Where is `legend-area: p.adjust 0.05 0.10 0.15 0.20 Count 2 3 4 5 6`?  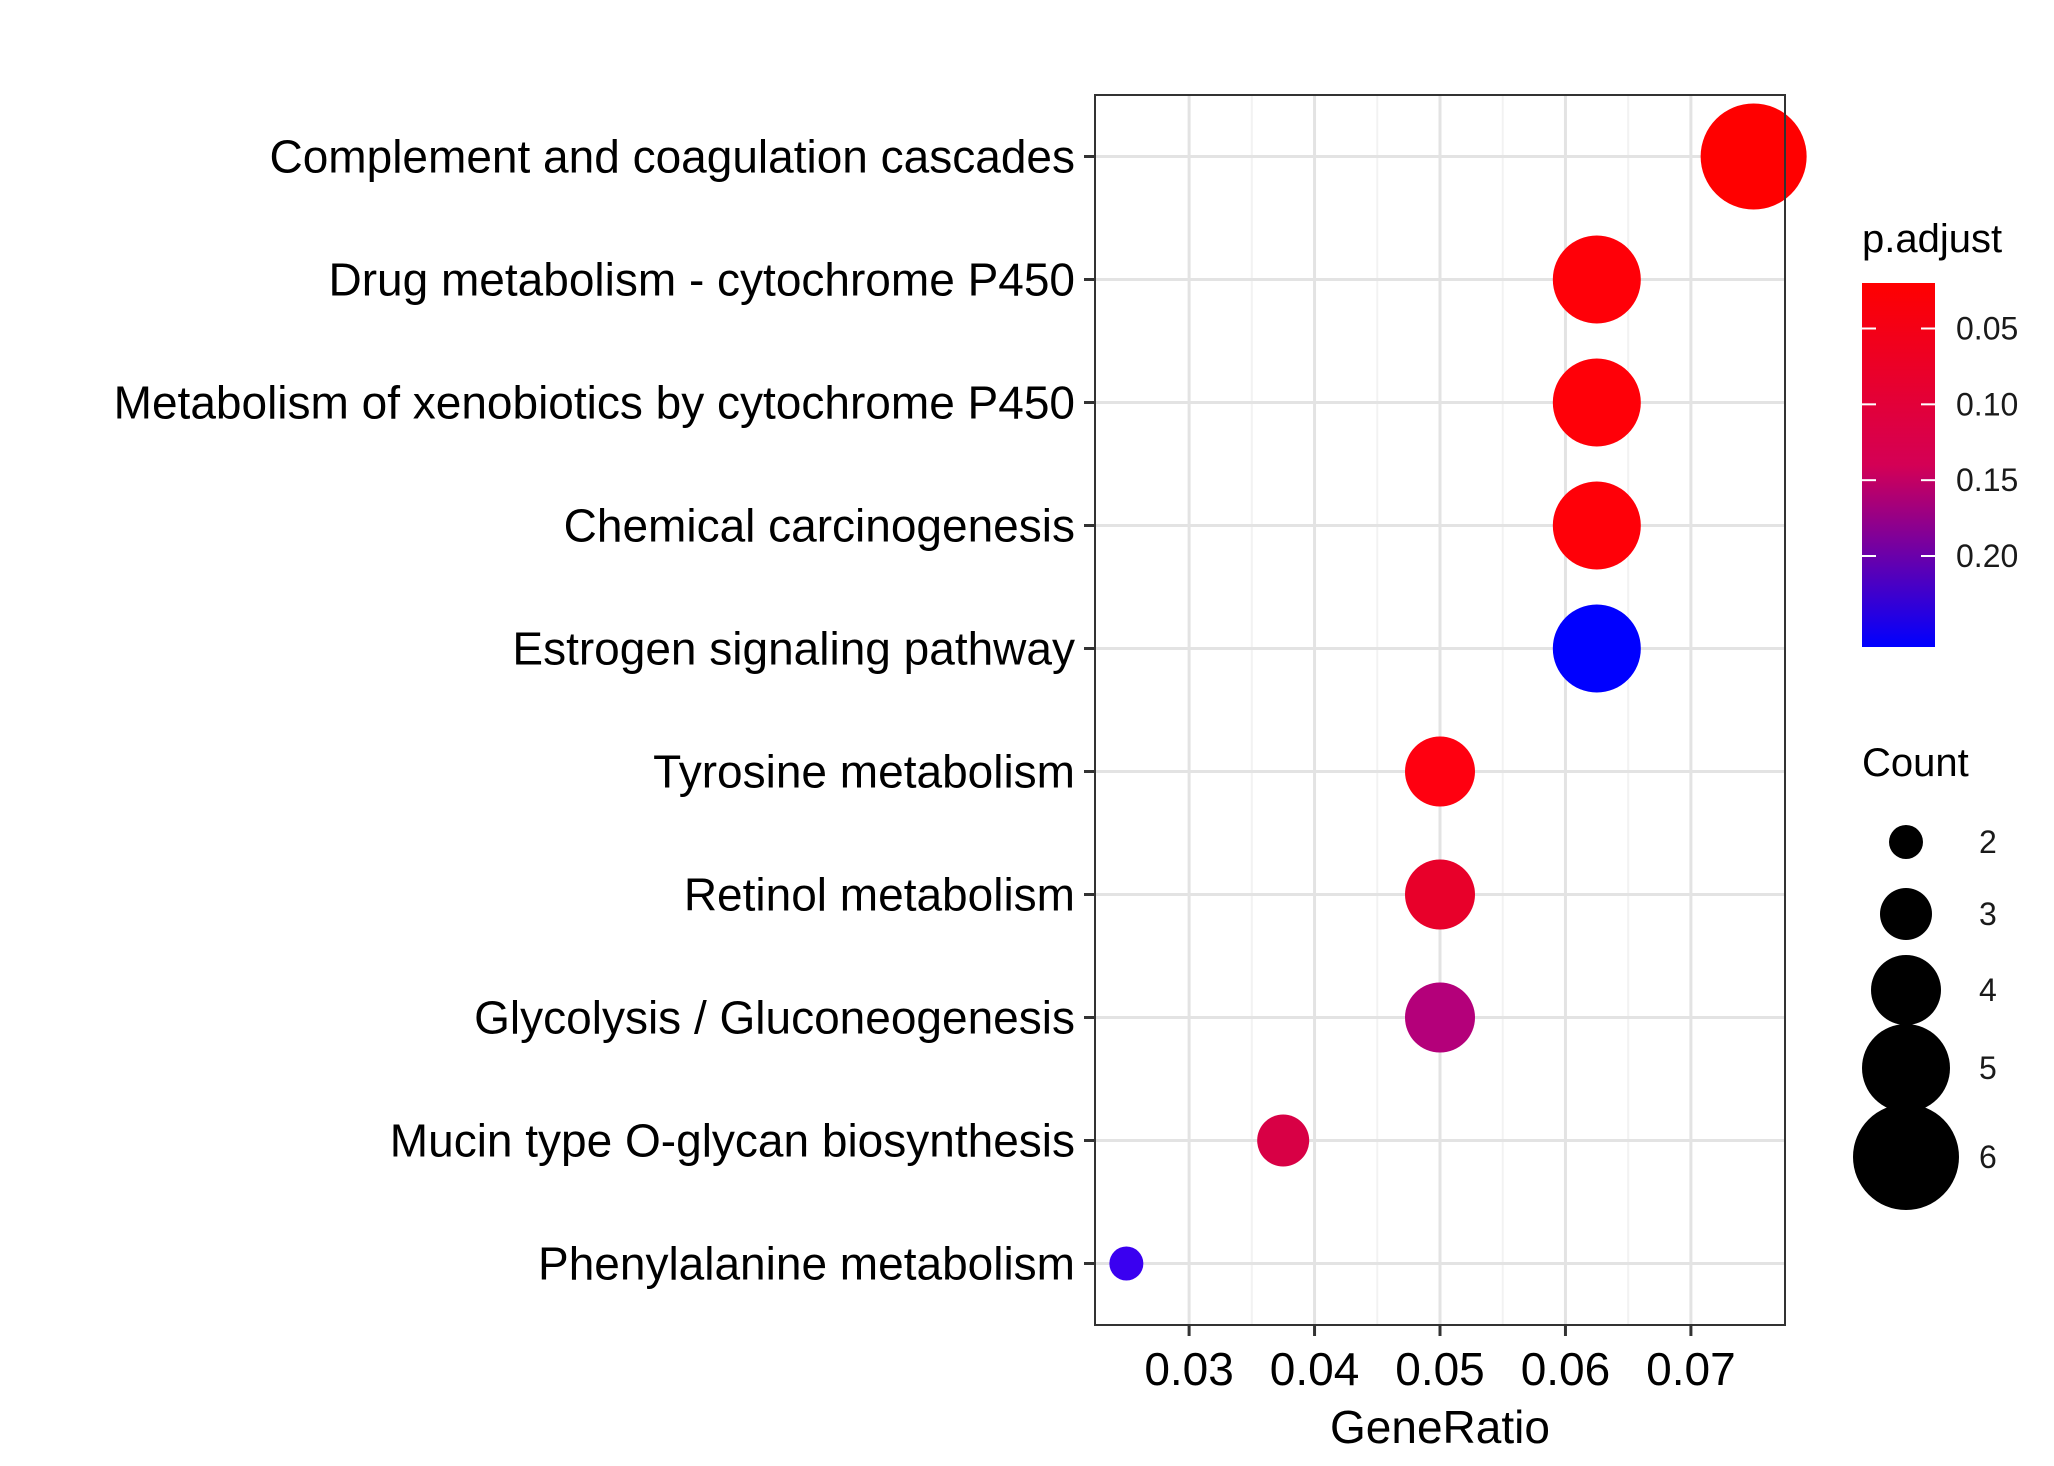 legend-area: p.adjust 0.05 0.10 0.15 0.20 Count 2 3 4 5 6 is located at coordinates (1935, 713).